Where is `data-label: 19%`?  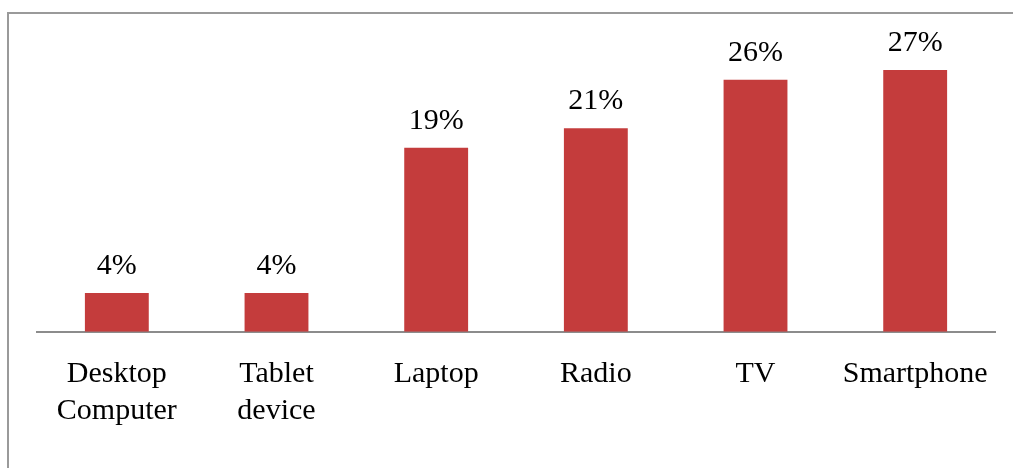 data-label: 19% is located at coordinates (436, 118).